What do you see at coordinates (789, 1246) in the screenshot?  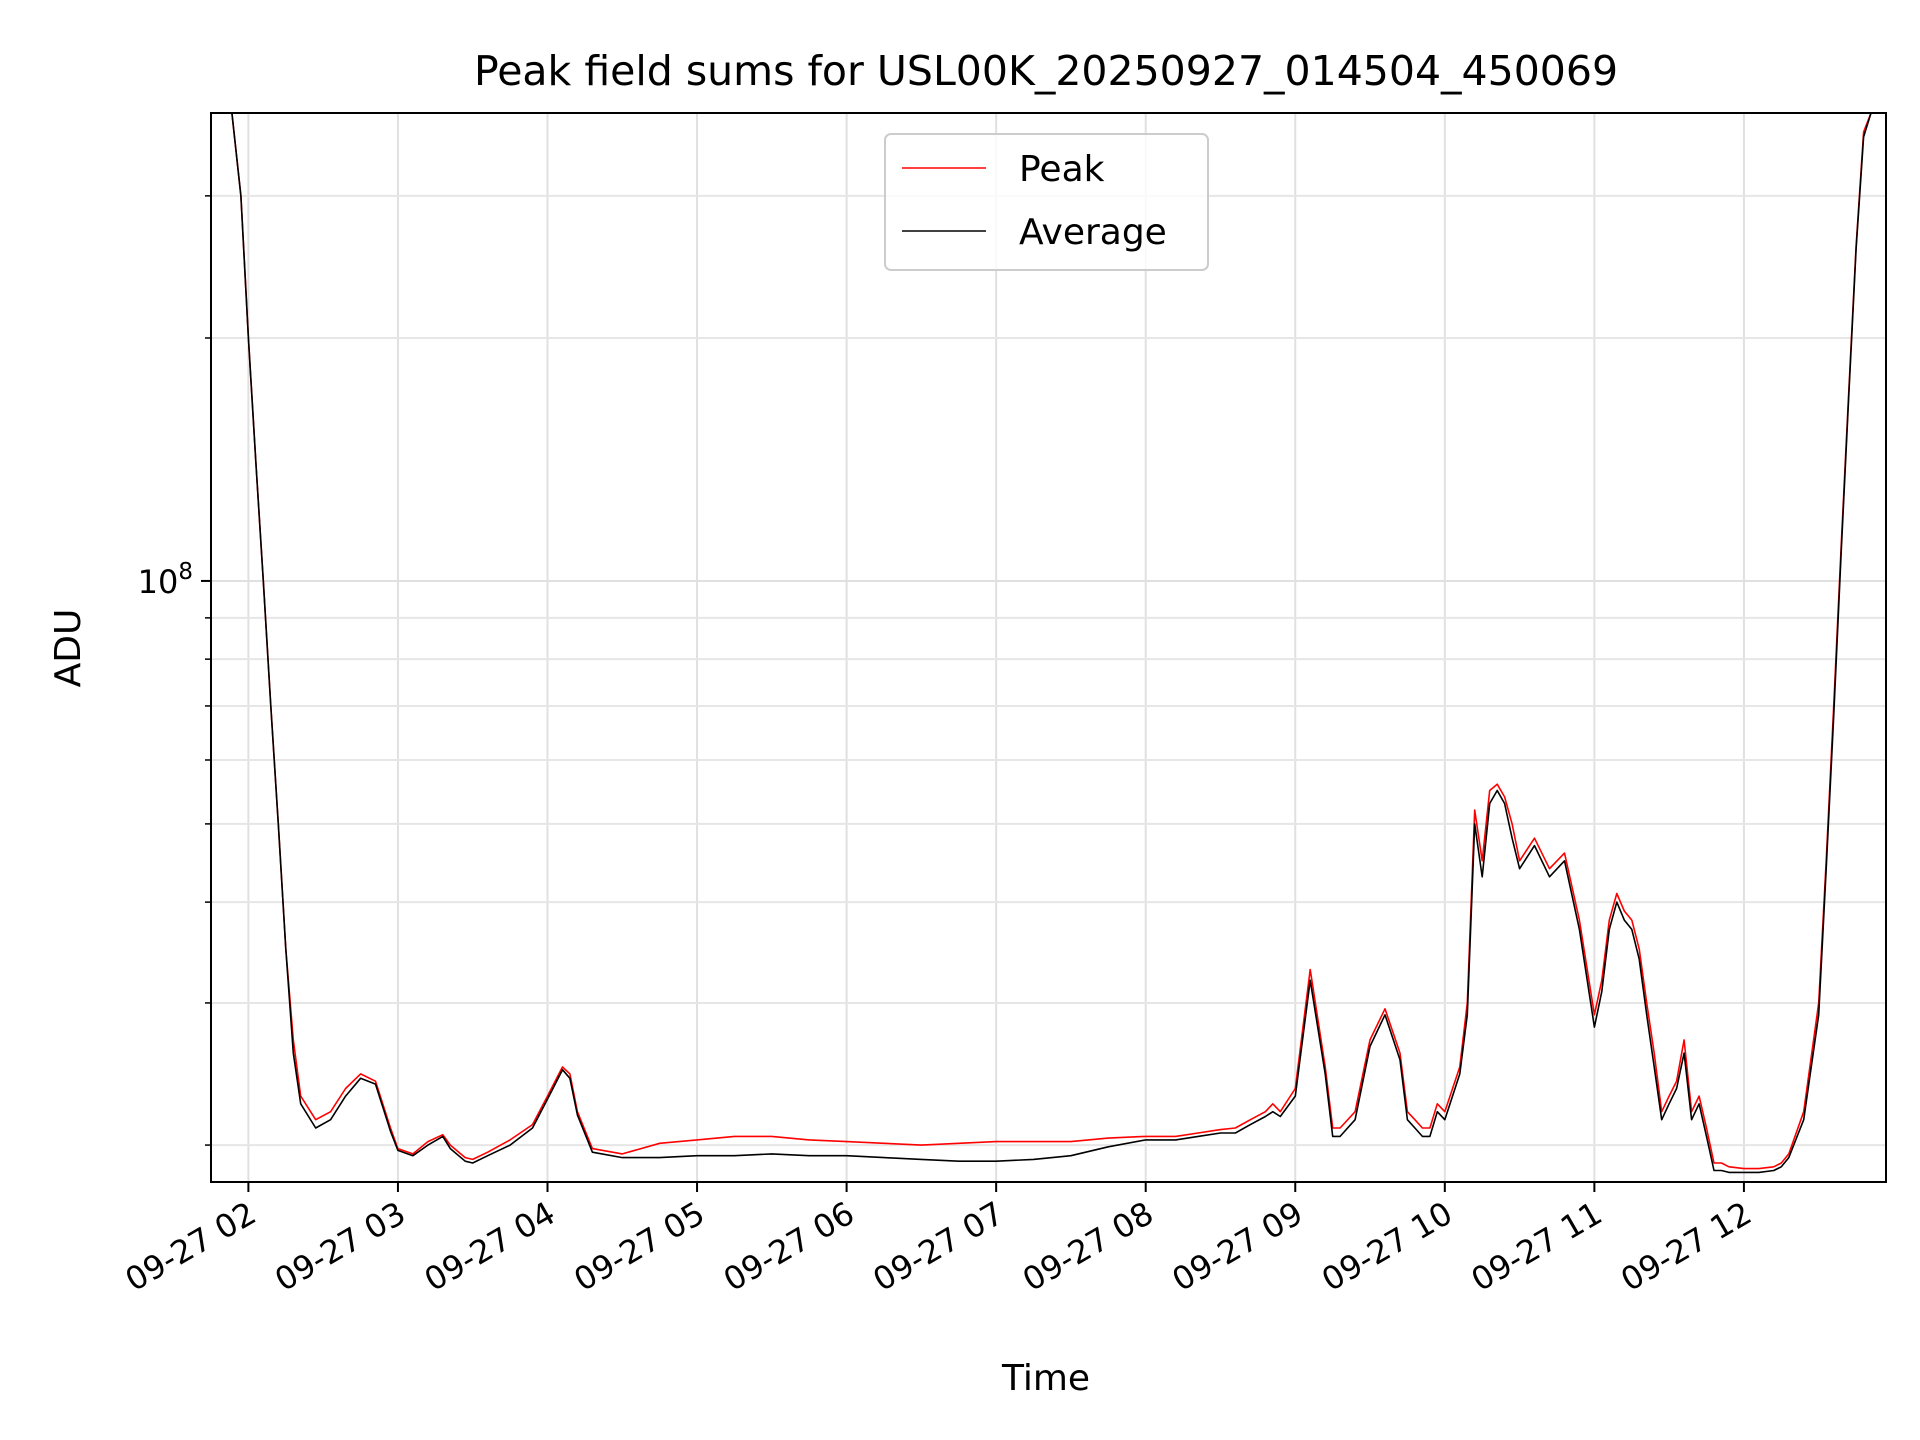 I see `x-tick-label: 09-27 06` at bounding box center [789, 1246].